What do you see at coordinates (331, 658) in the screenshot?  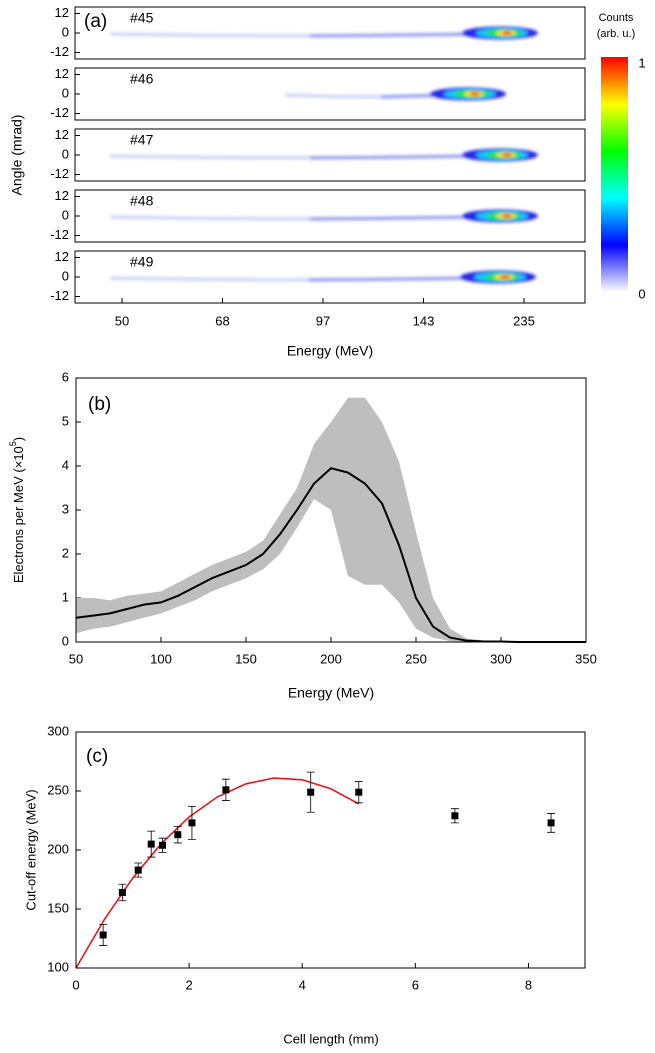 I see `x-tick-label: 200` at bounding box center [331, 658].